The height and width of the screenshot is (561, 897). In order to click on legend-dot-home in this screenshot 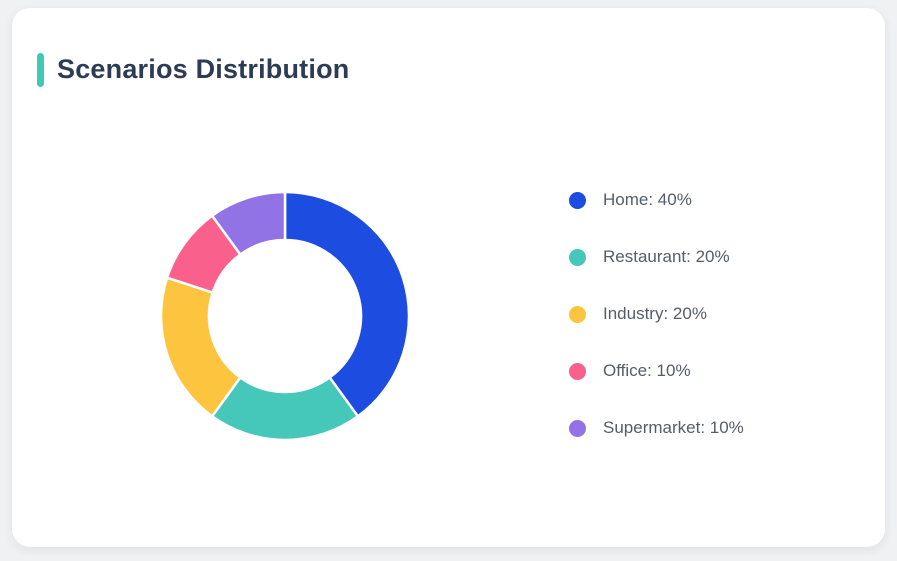, I will do `click(577, 200)`.